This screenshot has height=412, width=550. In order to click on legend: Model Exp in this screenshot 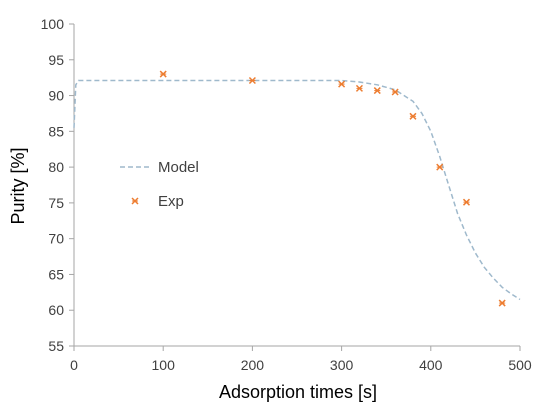, I will do `click(159, 184)`.